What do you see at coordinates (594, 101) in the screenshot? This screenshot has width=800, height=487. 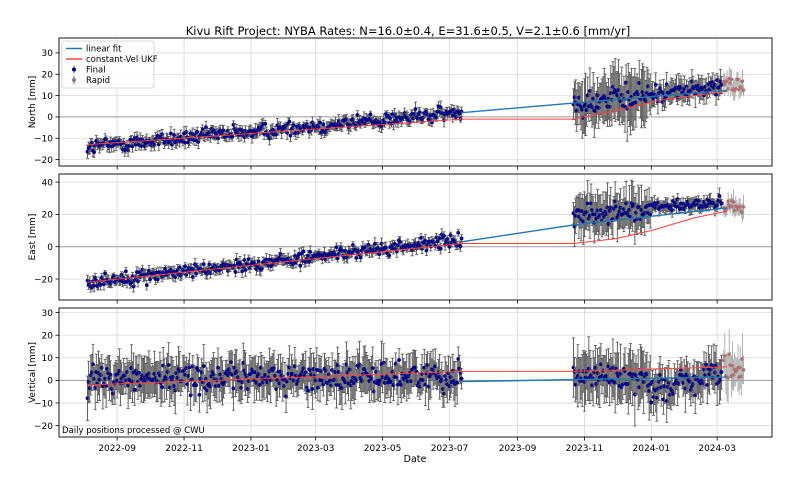 I see `linear-fit-line` at bounding box center [594, 101].